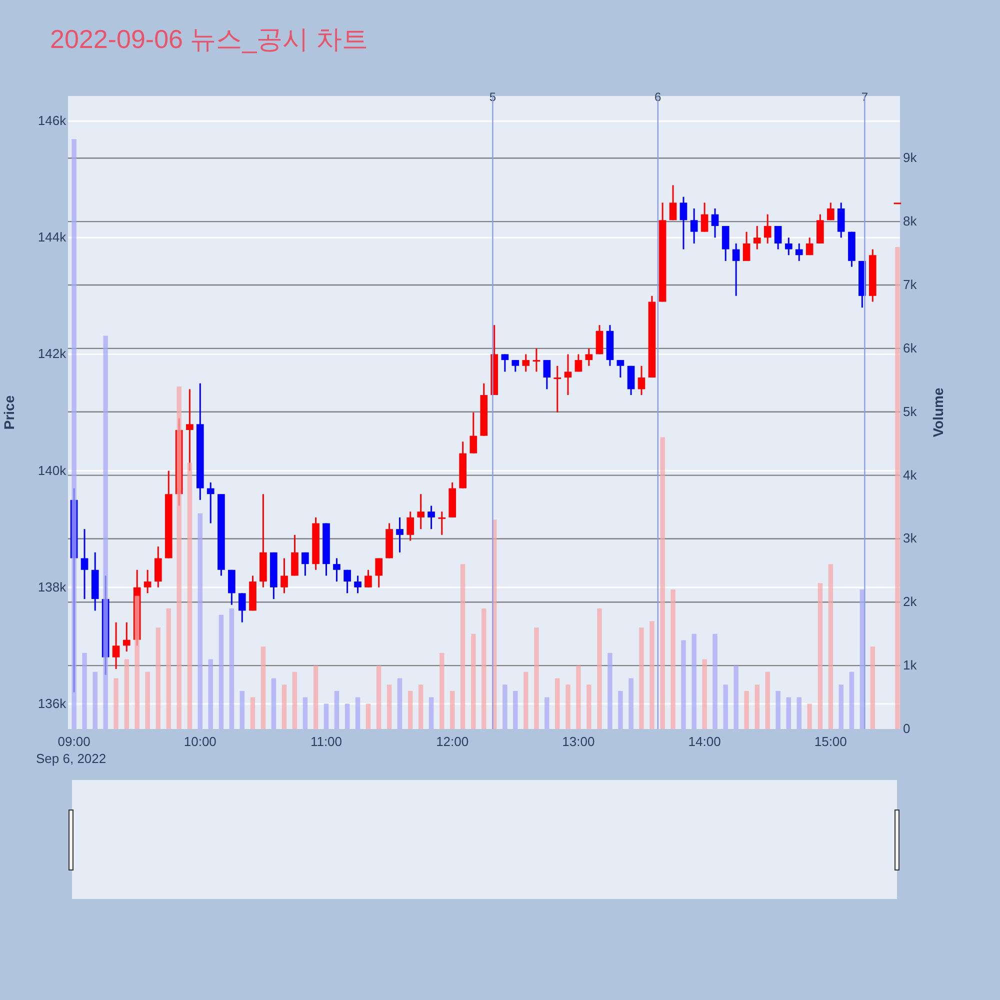  Describe the element at coordinates (910, 158) in the screenshot. I see `y2-tick-label: 9k` at that location.